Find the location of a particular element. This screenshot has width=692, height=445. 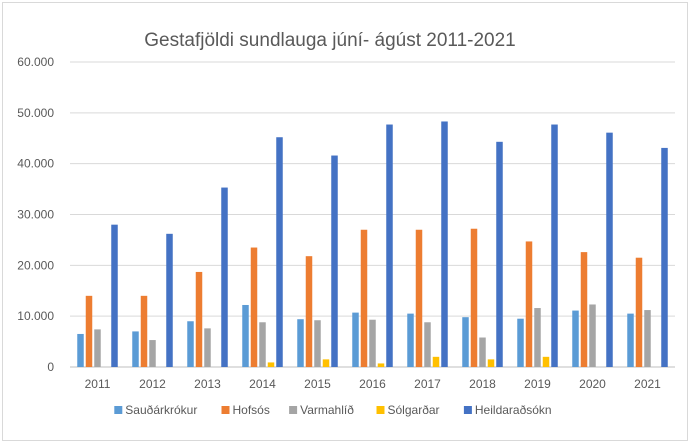

bar-hofsós-2012 is located at coordinates (144, 331).